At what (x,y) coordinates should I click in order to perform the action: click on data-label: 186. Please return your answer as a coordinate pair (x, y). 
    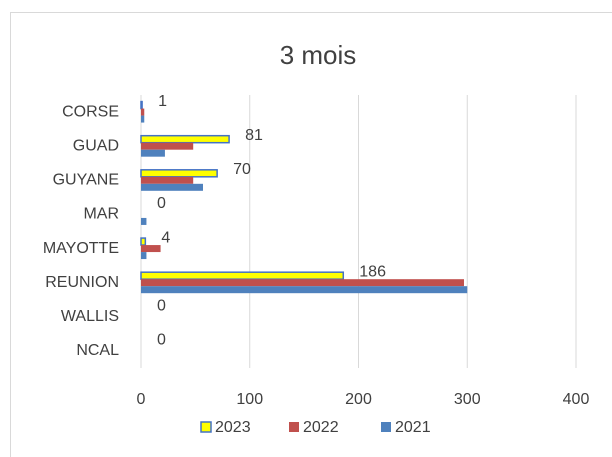
    Looking at the image, I should click on (372, 271).